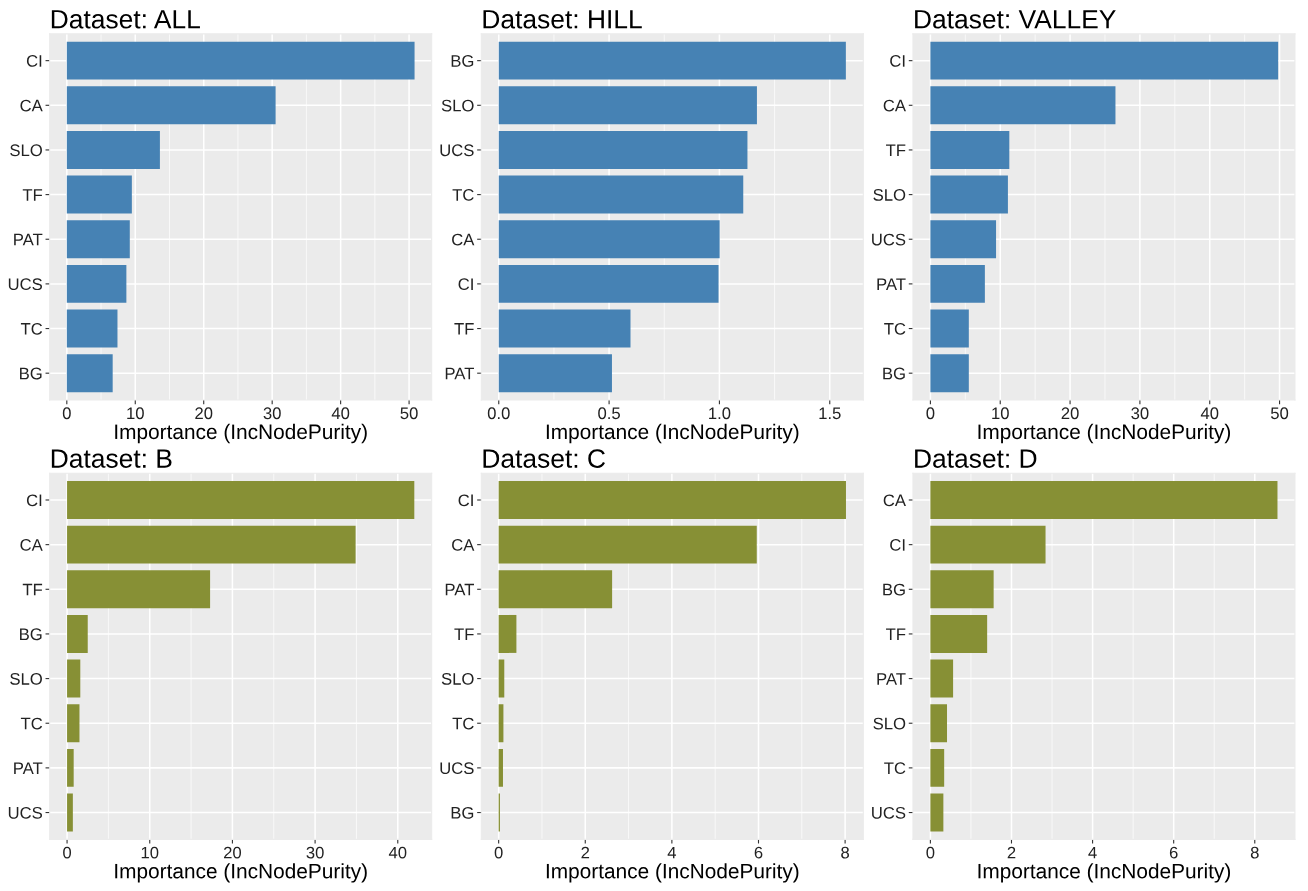 The height and width of the screenshot is (891, 1308). What do you see at coordinates (585, 852) in the screenshot?
I see `x-tick-label: 2` at bounding box center [585, 852].